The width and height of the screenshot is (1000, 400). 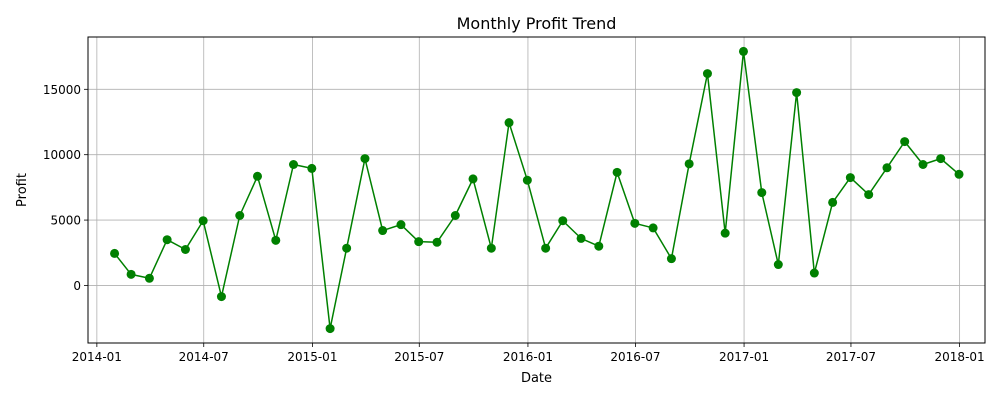 What do you see at coordinates (312, 357) in the screenshot?
I see `x-tick-label: 2015-01` at bounding box center [312, 357].